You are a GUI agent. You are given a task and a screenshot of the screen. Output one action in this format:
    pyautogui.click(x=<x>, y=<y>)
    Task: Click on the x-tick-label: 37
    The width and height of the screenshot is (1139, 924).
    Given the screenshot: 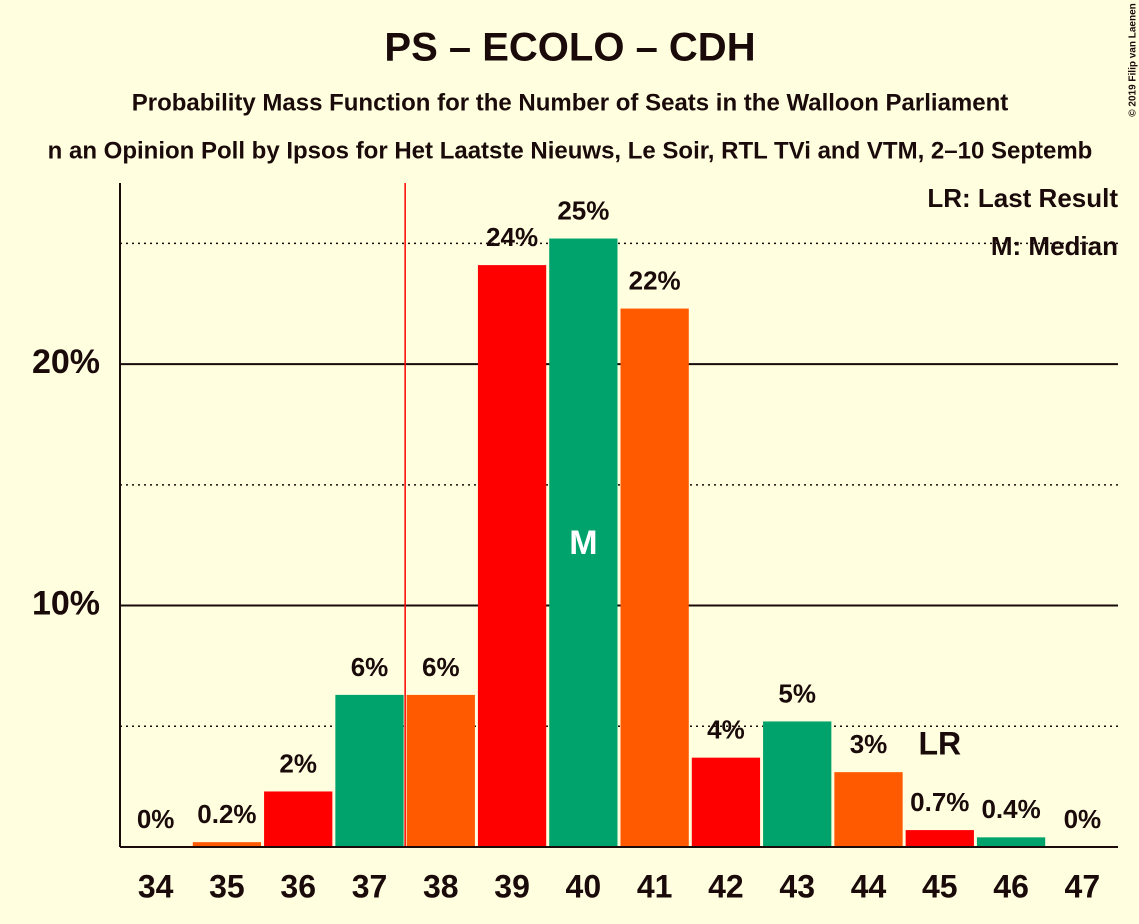 What is the action you would take?
    pyautogui.click(x=370, y=886)
    